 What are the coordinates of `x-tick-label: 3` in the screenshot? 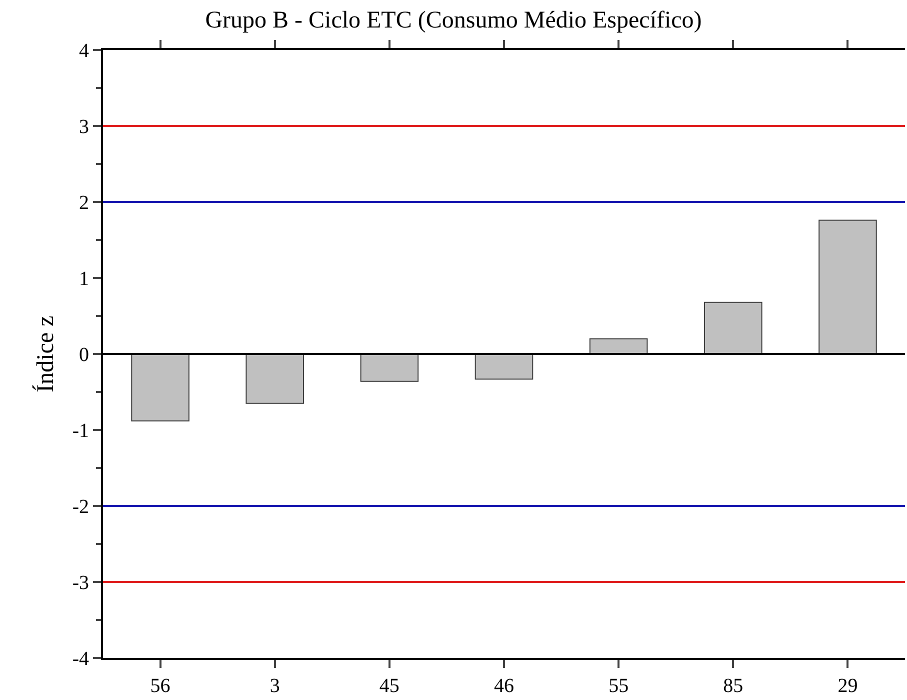 It's located at (275, 686).